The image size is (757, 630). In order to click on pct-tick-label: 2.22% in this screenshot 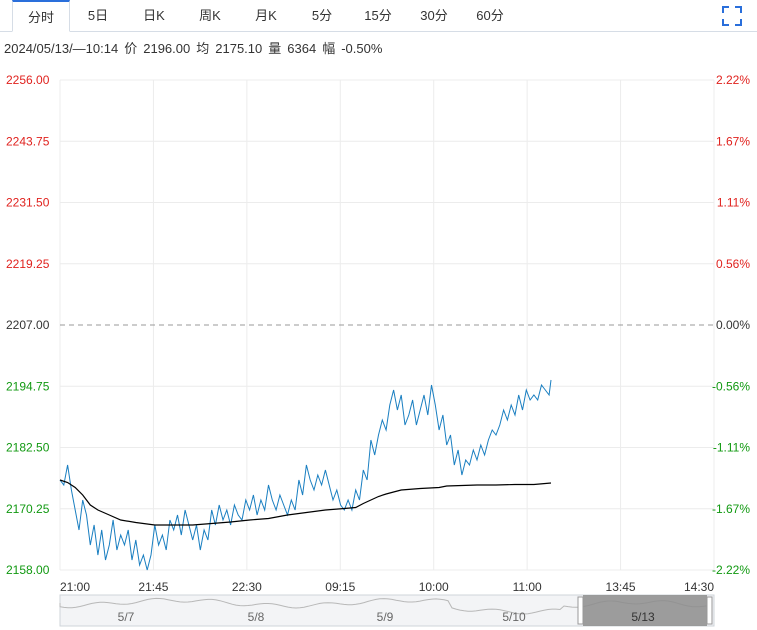, I will do `click(733, 80)`.